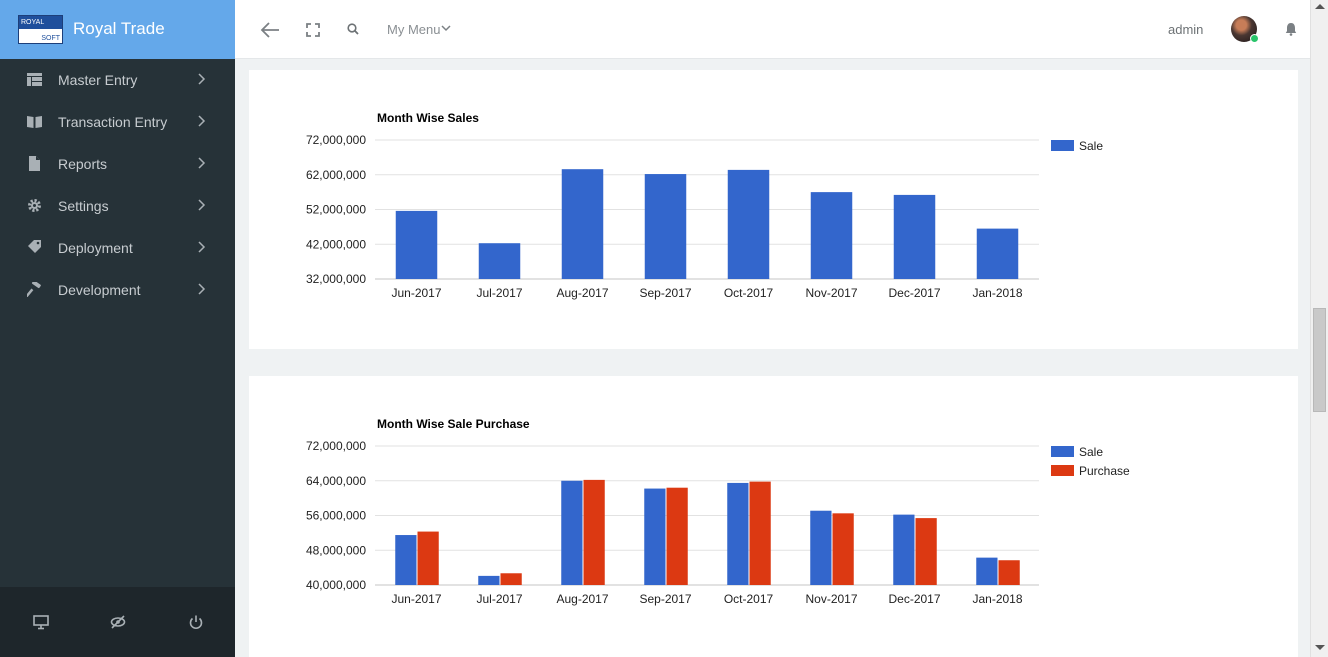 The height and width of the screenshot is (657, 1328). I want to click on eye-off-icon, so click(118, 622).